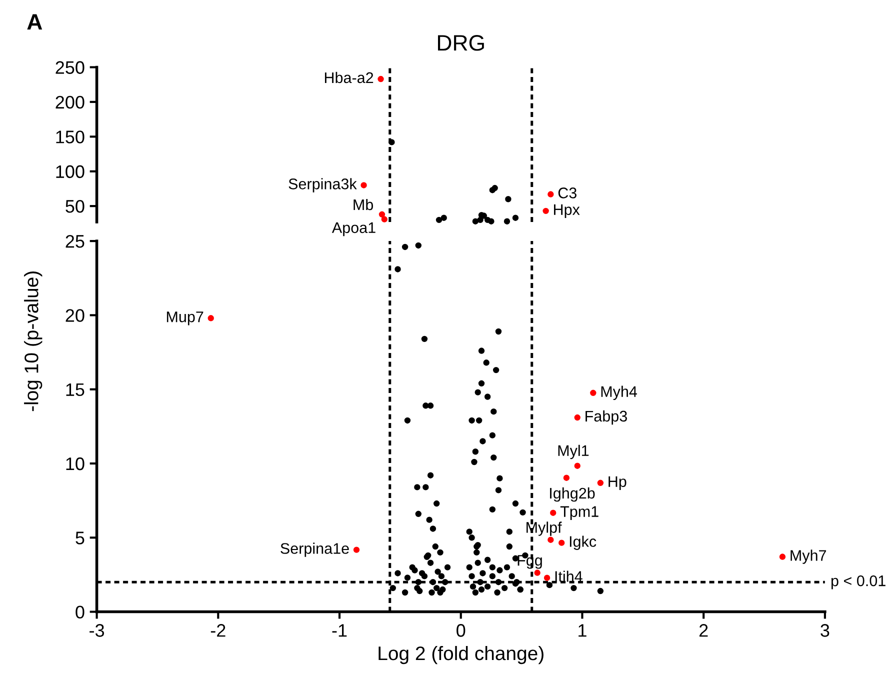 This screenshot has width=888, height=679. Describe the element at coordinates (579, 513) in the screenshot. I see `annotation: Tpm1` at that location.